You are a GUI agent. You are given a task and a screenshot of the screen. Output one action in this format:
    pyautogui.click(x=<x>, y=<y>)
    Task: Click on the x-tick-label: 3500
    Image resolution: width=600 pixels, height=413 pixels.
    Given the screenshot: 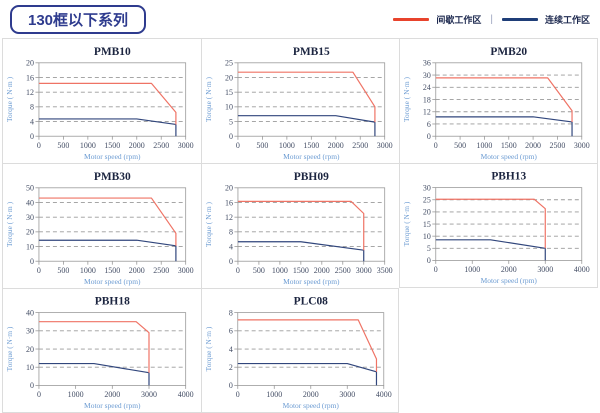 What is the action you would take?
    pyautogui.click(x=384, y=270)
    